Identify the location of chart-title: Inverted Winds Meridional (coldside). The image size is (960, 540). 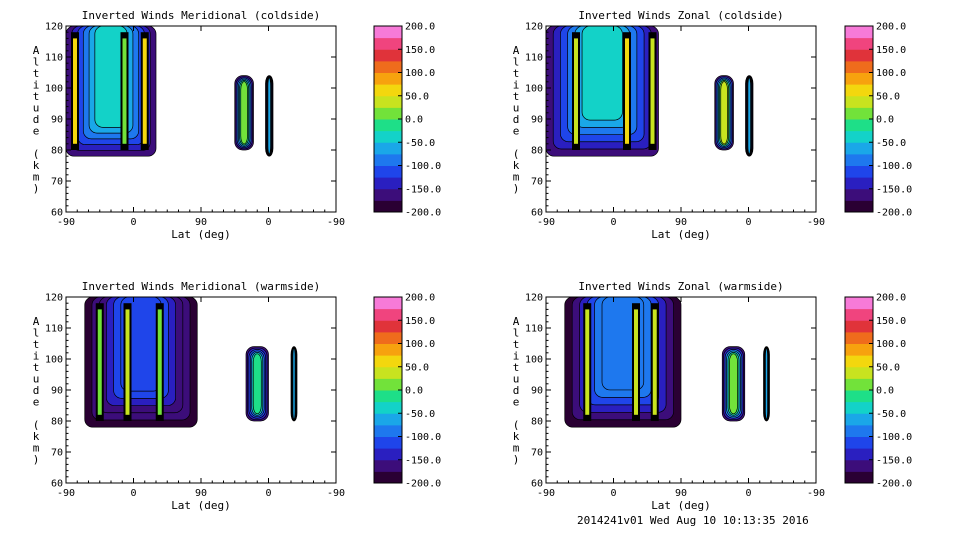
(201, 15).